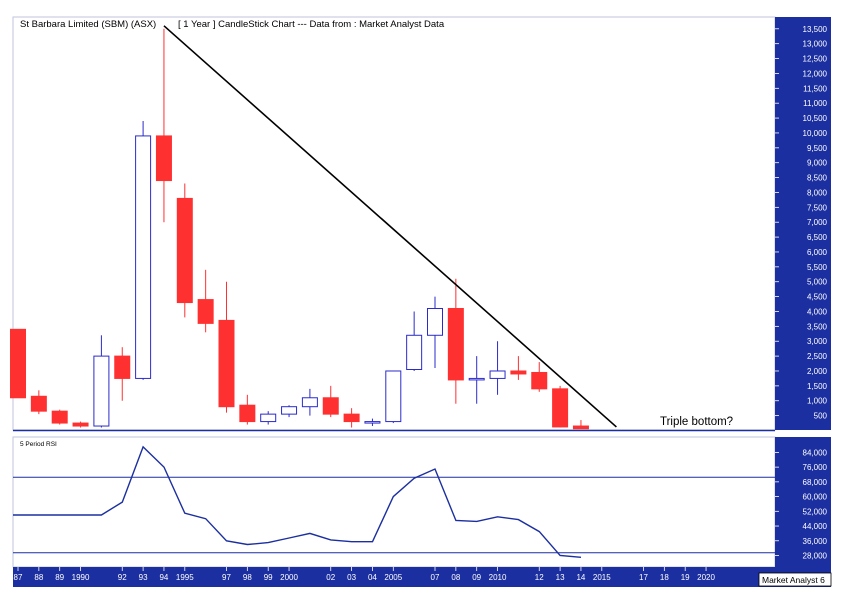  What do you see at coordinates (247, 577) in the screenshot?
I see `x-tick-label: 98` at bounding box center [247, 577].